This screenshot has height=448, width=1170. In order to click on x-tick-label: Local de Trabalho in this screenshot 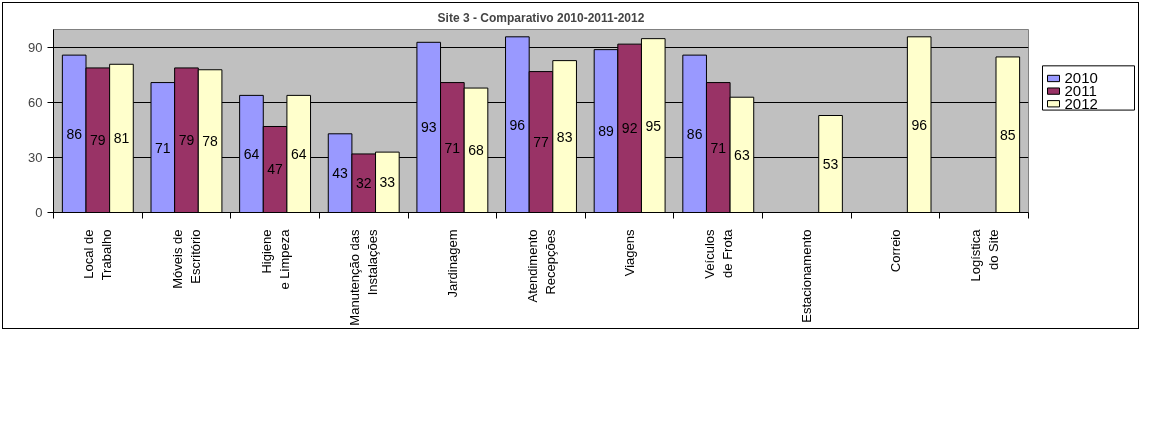, I will do `click(98, 255)`.